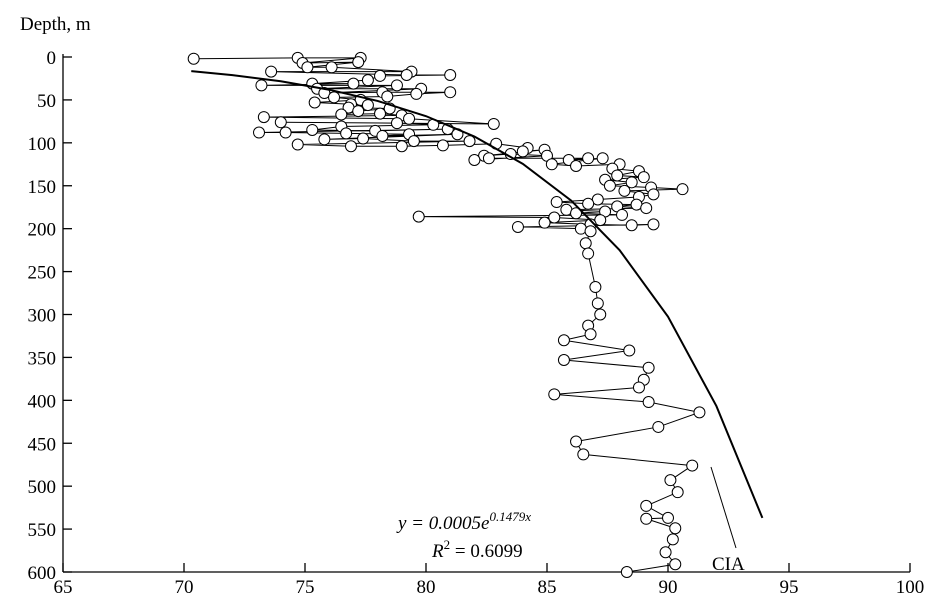 The image size is (933, 608). Describe the element at coordinates (447, 544) in the screenshot. I see `r-power: 2` at that location.